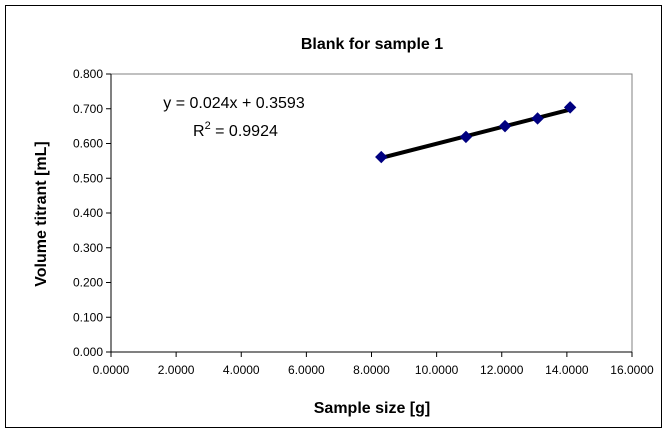 The height and width of the screenshot is (433, 668). What do you see at coordinates (244, 131) in the screenshot?
I see `r-squared-value: = 0.9924` at bounding box center [244, 131].